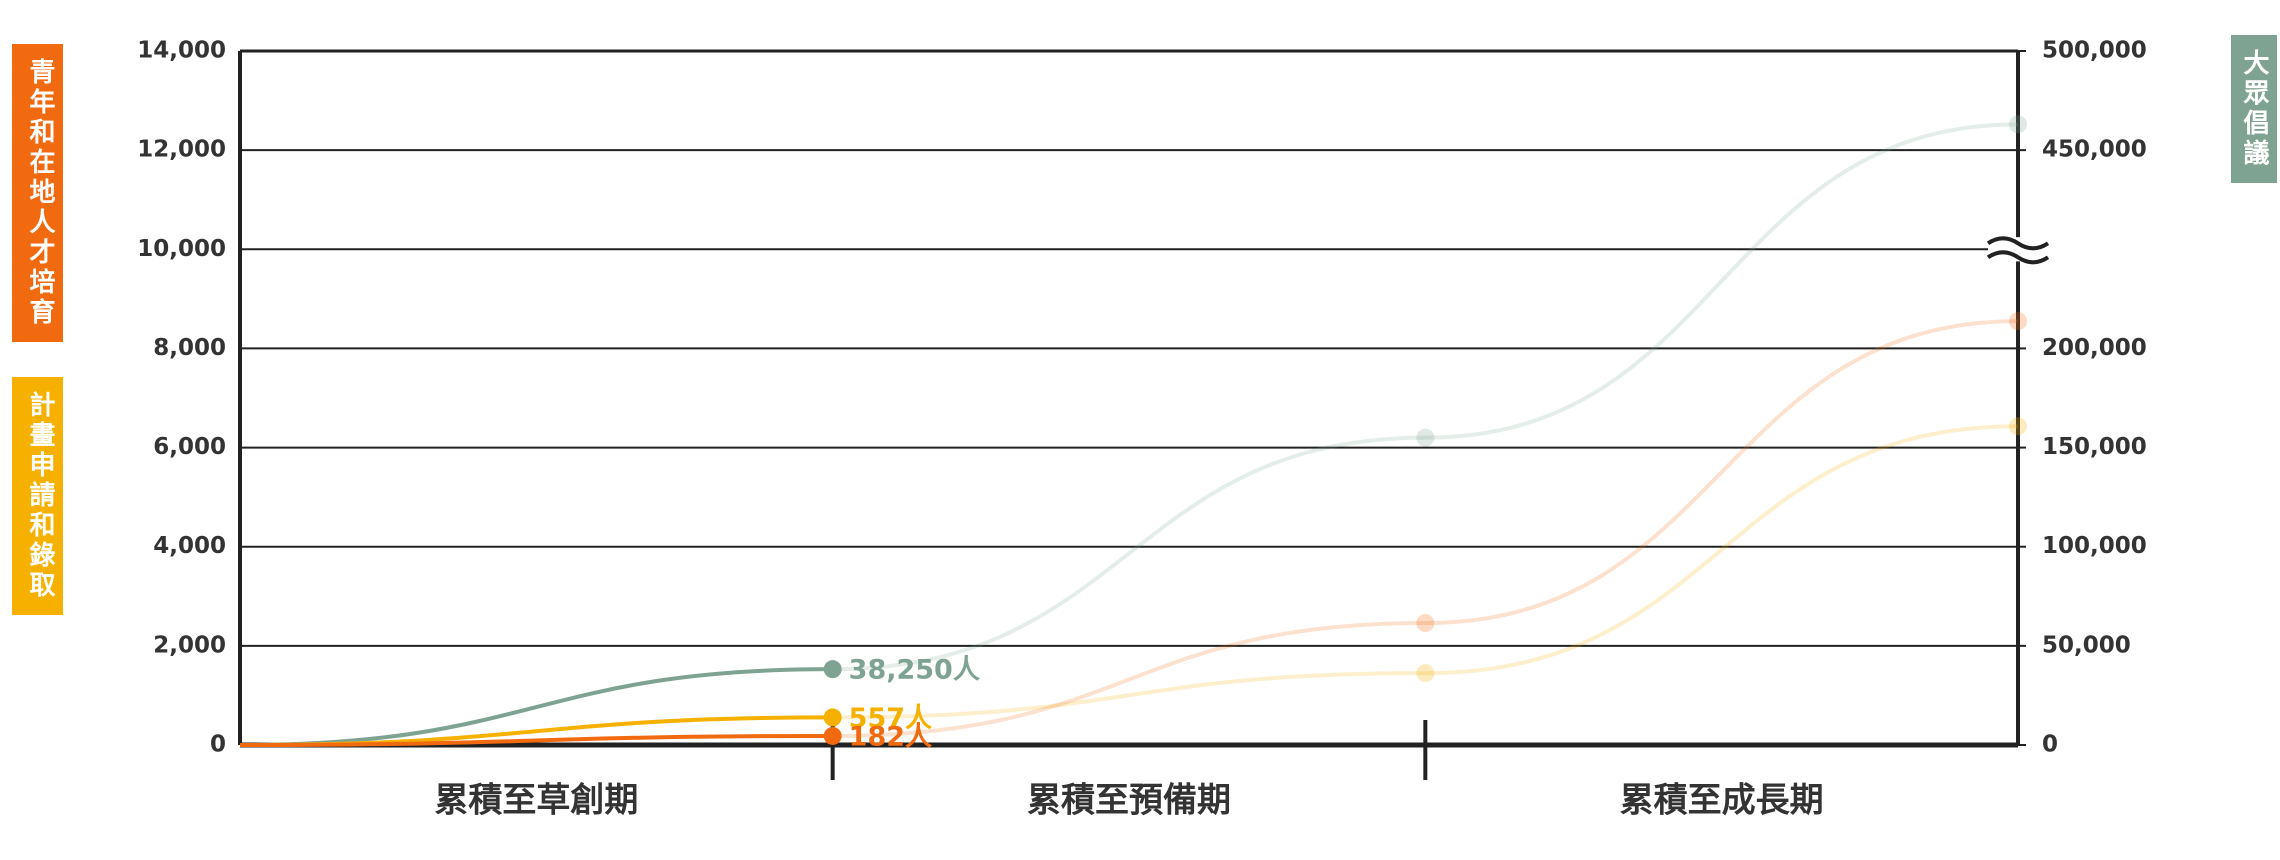 The height and width of the screenshot is (860, 2280). Describe the element at coordinates (189, 348) in the screenshot. I see `y-tick-label: 8,000` at that location.